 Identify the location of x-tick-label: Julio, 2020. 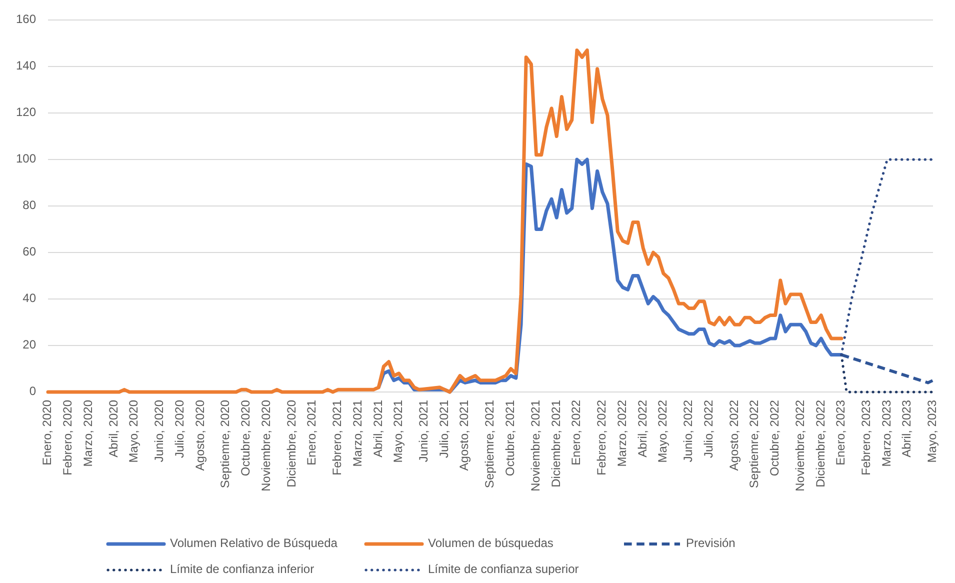
(179, 429).